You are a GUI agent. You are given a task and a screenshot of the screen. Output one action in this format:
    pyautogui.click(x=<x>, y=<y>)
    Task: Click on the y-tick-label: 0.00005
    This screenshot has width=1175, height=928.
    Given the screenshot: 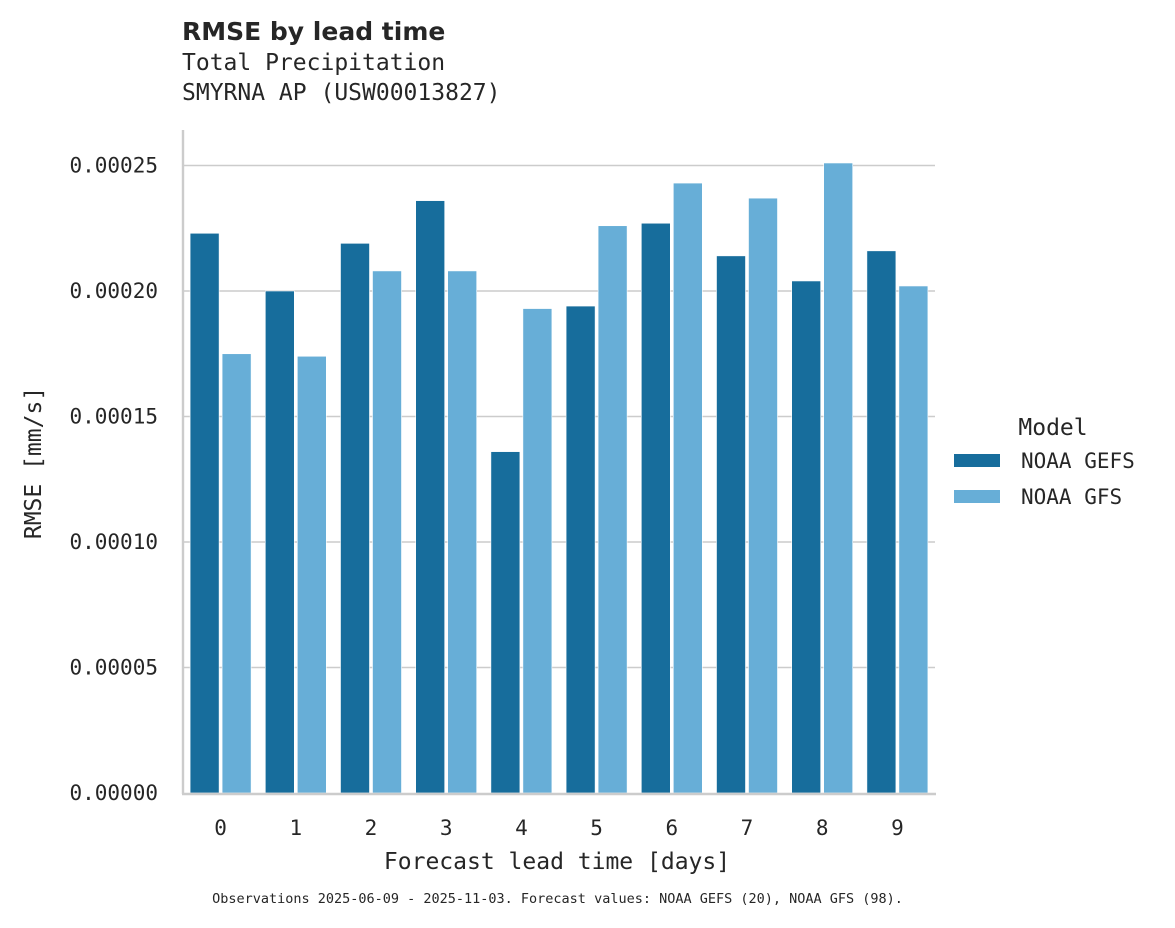 What is the action you would take?
    pyautogui.click(x=113, y=668)
    